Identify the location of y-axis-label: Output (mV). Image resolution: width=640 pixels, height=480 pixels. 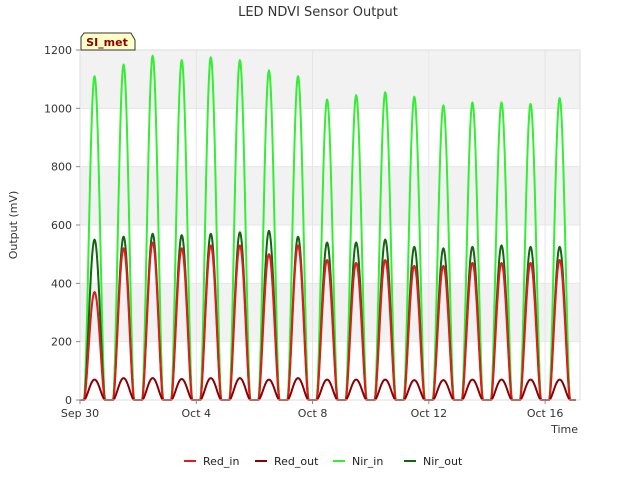
(13, 225).